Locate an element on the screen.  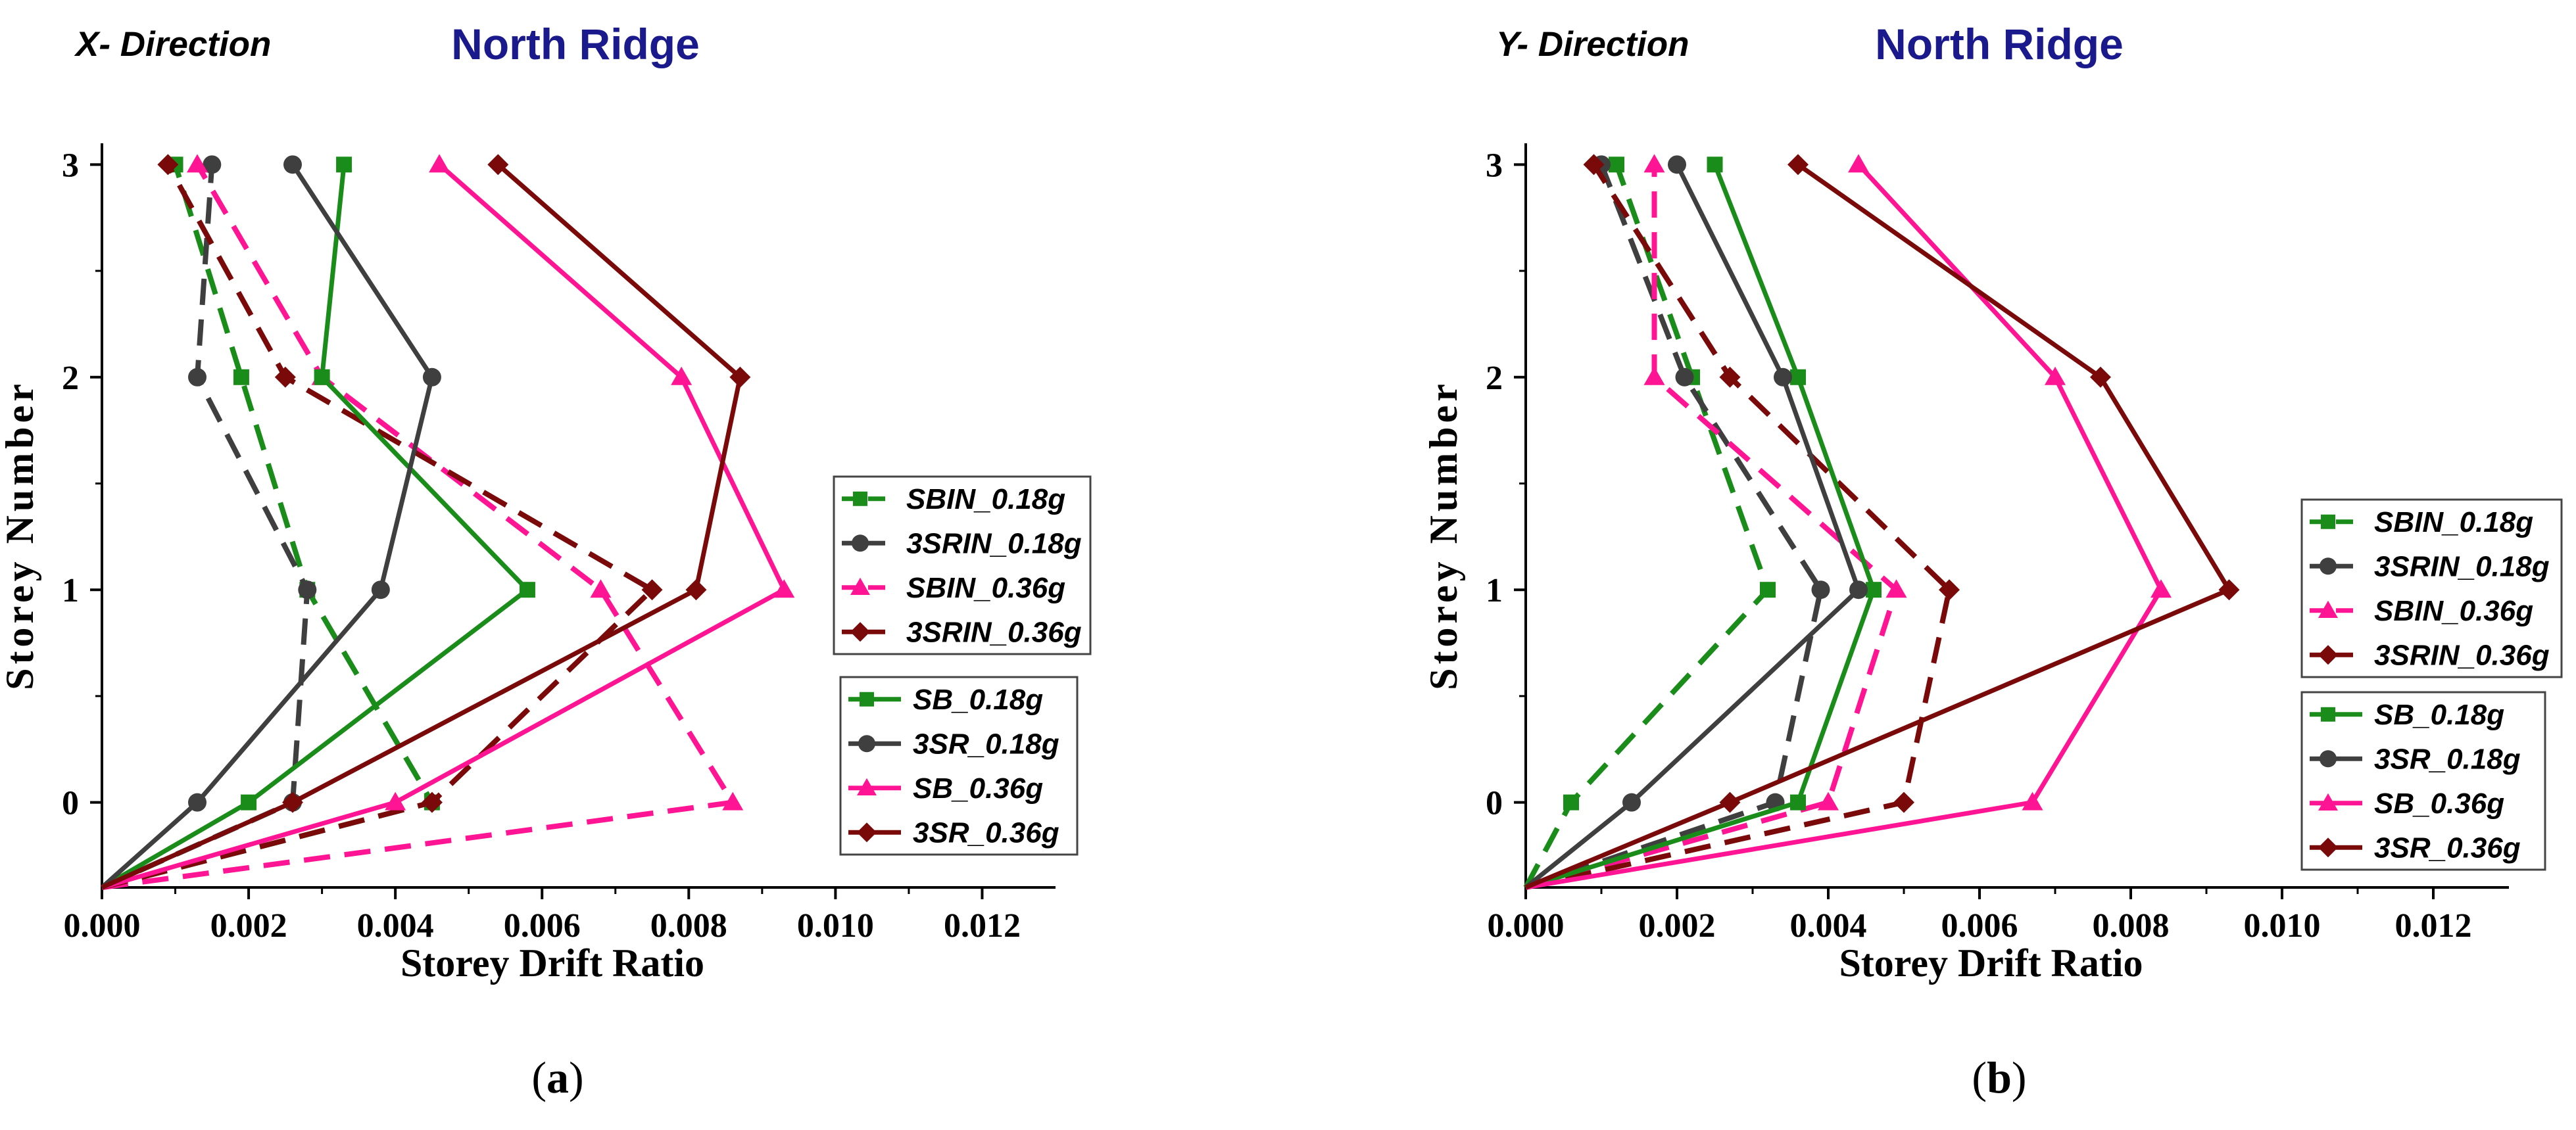
x-tick-label: 0.000 is located at coordinates (1526, 926).